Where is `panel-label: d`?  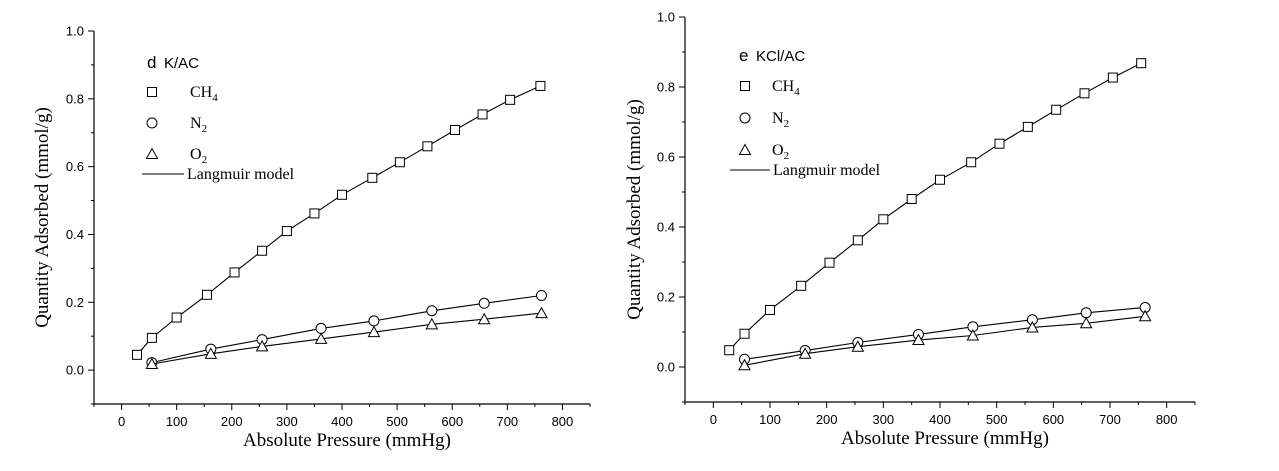 panel-label: d is located at coordinates (151, 62).